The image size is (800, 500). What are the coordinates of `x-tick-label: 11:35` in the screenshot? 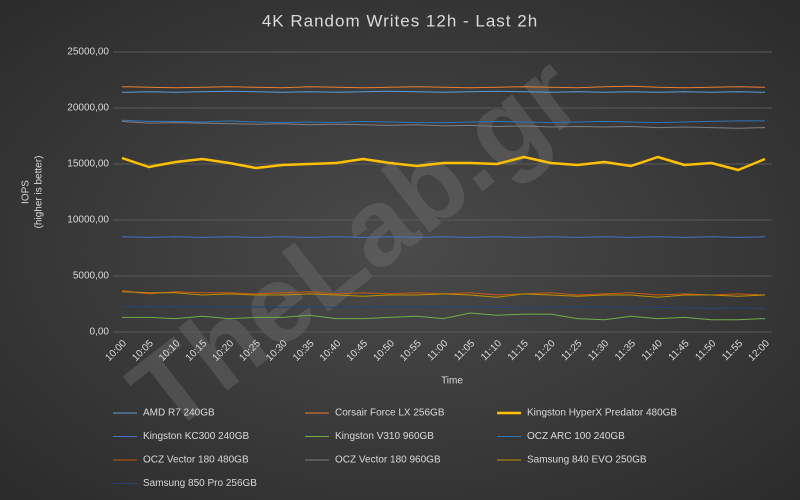 It's located at (625, 350).